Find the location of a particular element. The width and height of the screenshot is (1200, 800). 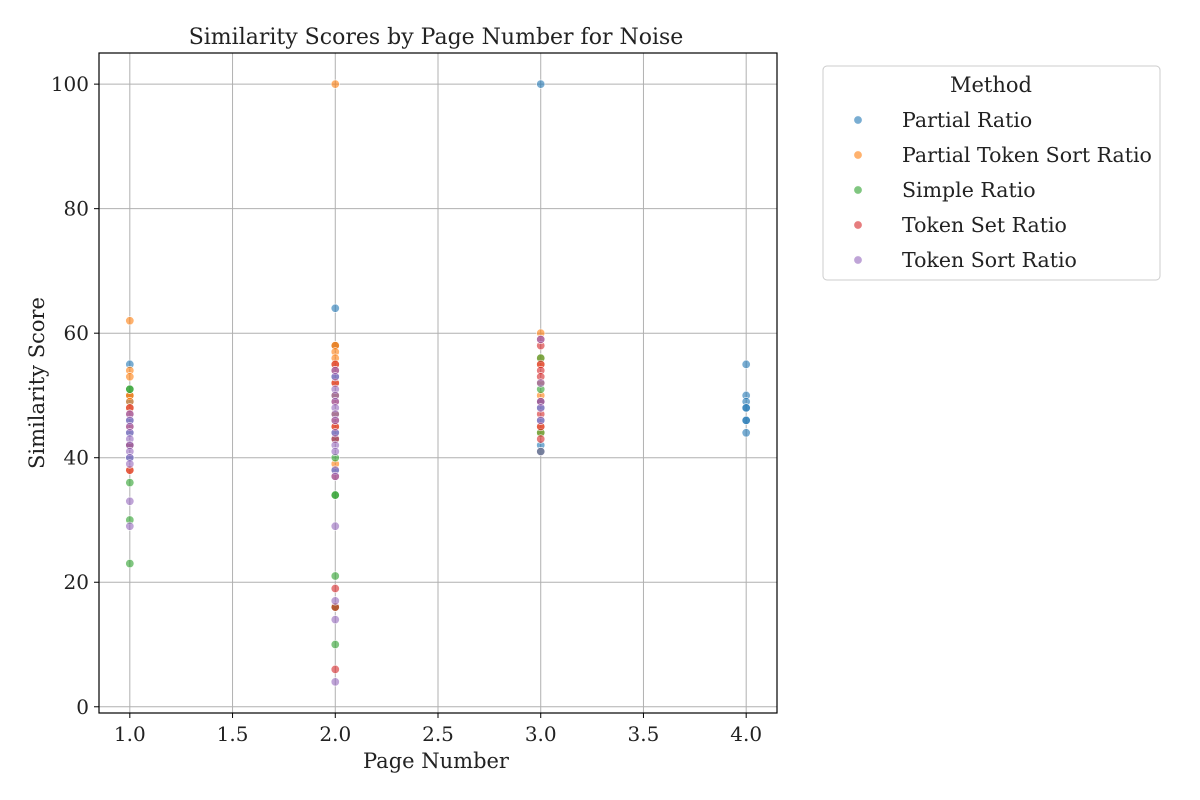

x-tick-label: 2.5 is located at coordinates (438, 734).